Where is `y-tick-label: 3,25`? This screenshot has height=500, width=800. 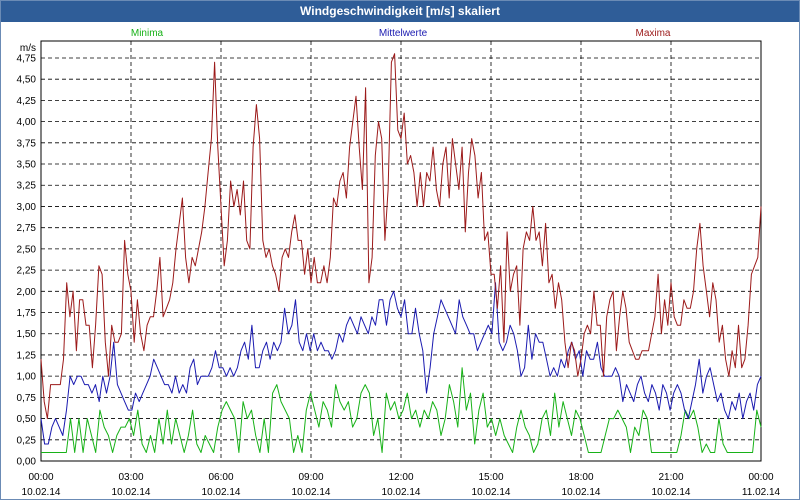
y-tick-label: 3,25 is located at coordinates (27, 186).